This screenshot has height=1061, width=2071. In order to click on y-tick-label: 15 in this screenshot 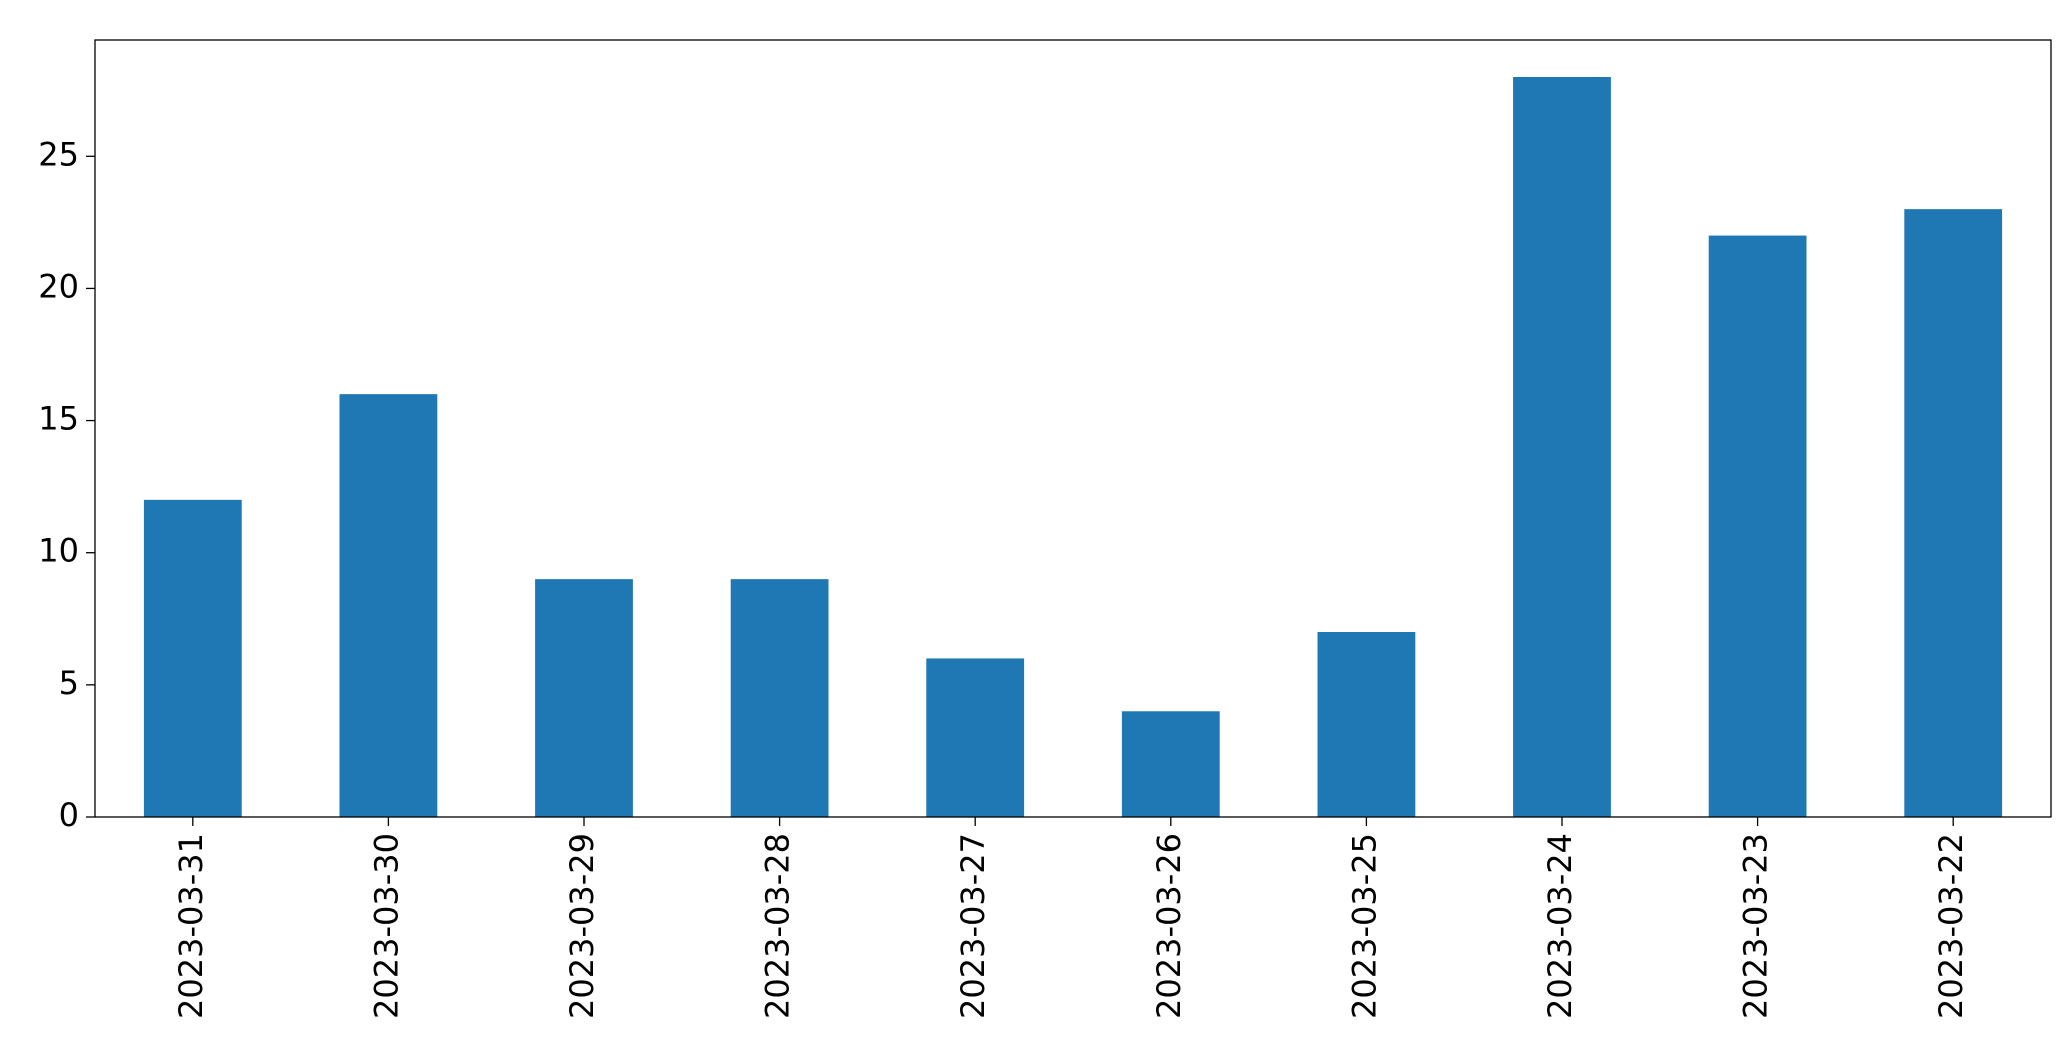, I will do `click(58, 419)`.